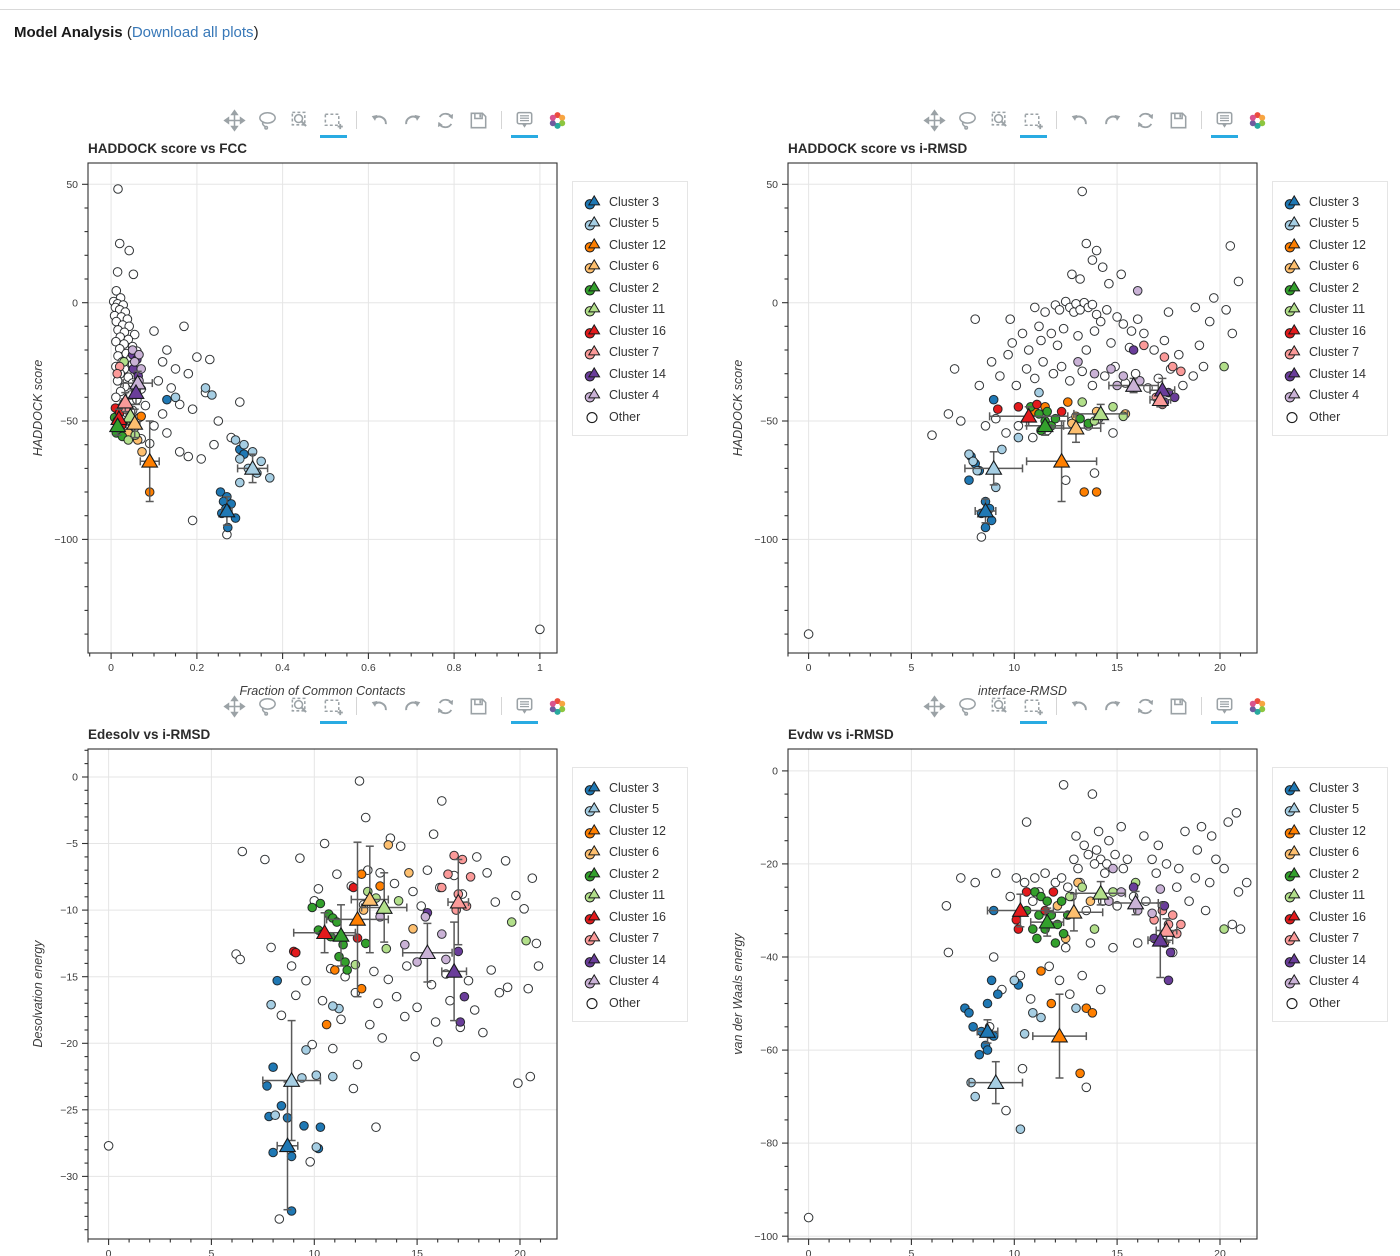 The image size is (1400, 1256). What do you see at coordinates (1074, 447) in the screenshot?
I see `cluster-mean-markers` at bounding box center [1074, 447].